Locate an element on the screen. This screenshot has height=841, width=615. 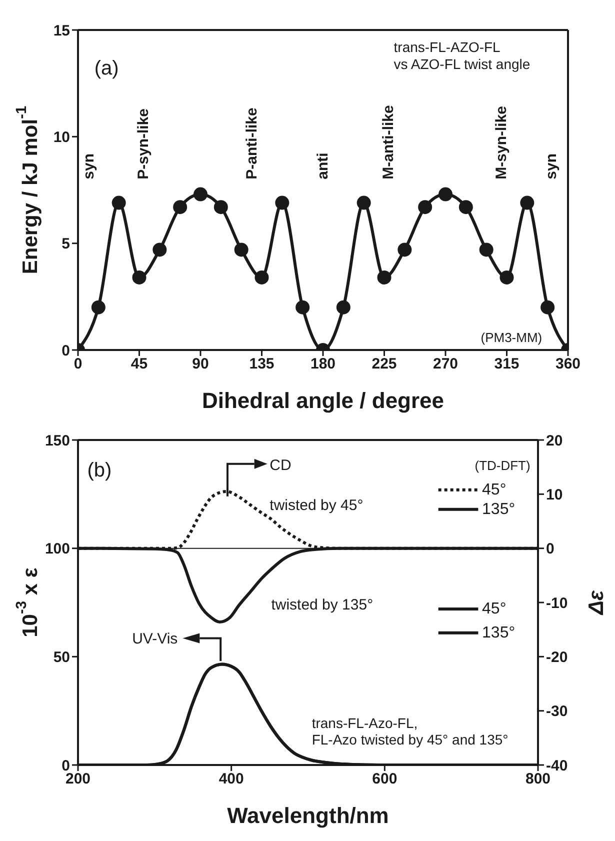
y2-tick-label: 20 is located at coordinates (554, 441).